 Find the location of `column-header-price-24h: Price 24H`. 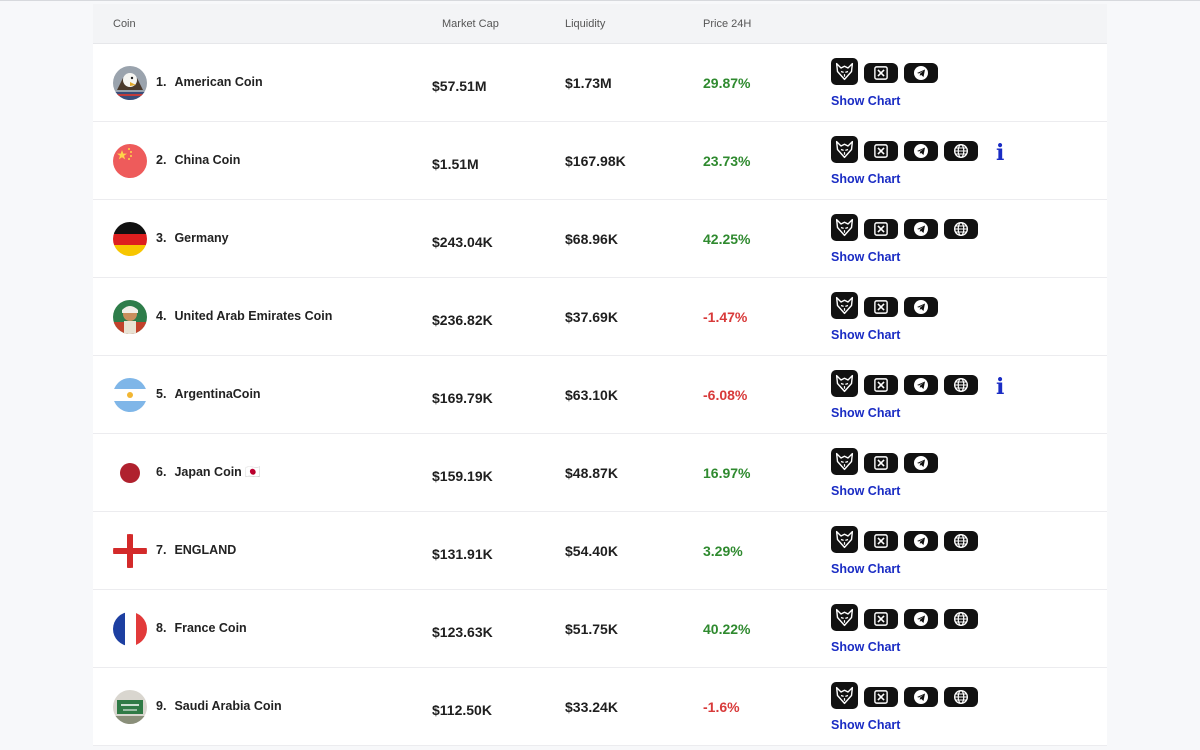

column-header-price-24h: Price 24H is located at coordinates (727, 24).